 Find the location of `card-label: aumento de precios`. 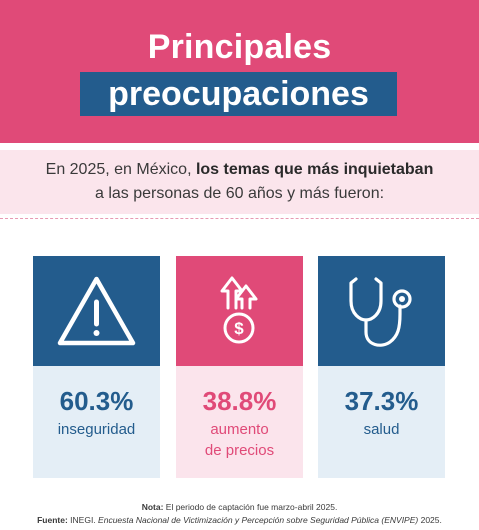

card-label: aumento de precios is located at coordinates (239, 440).